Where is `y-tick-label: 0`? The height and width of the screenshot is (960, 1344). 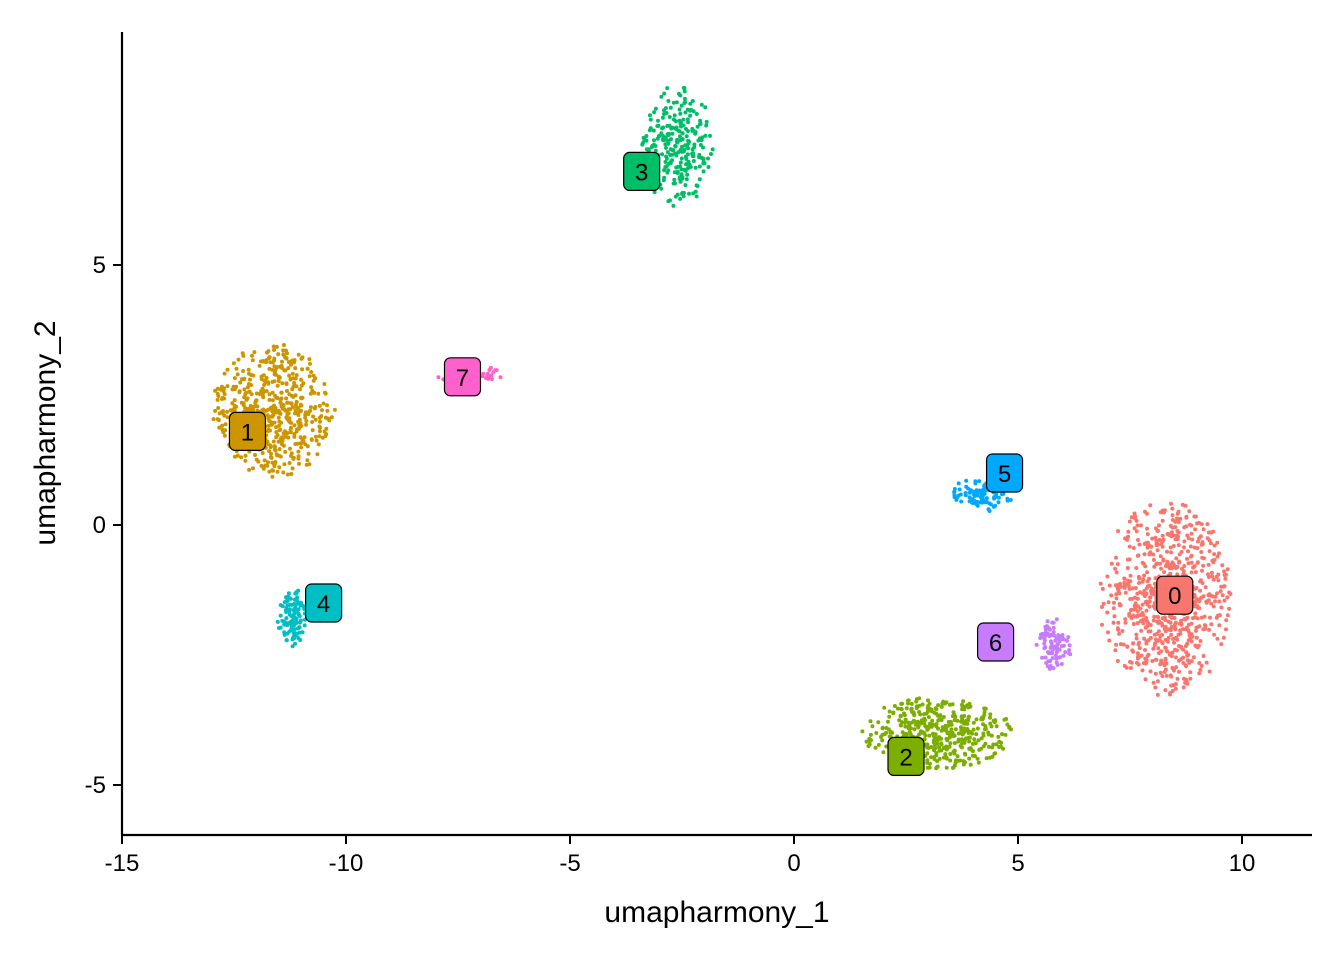
y-tick-label: 0 is located at coordinates (99, 525).